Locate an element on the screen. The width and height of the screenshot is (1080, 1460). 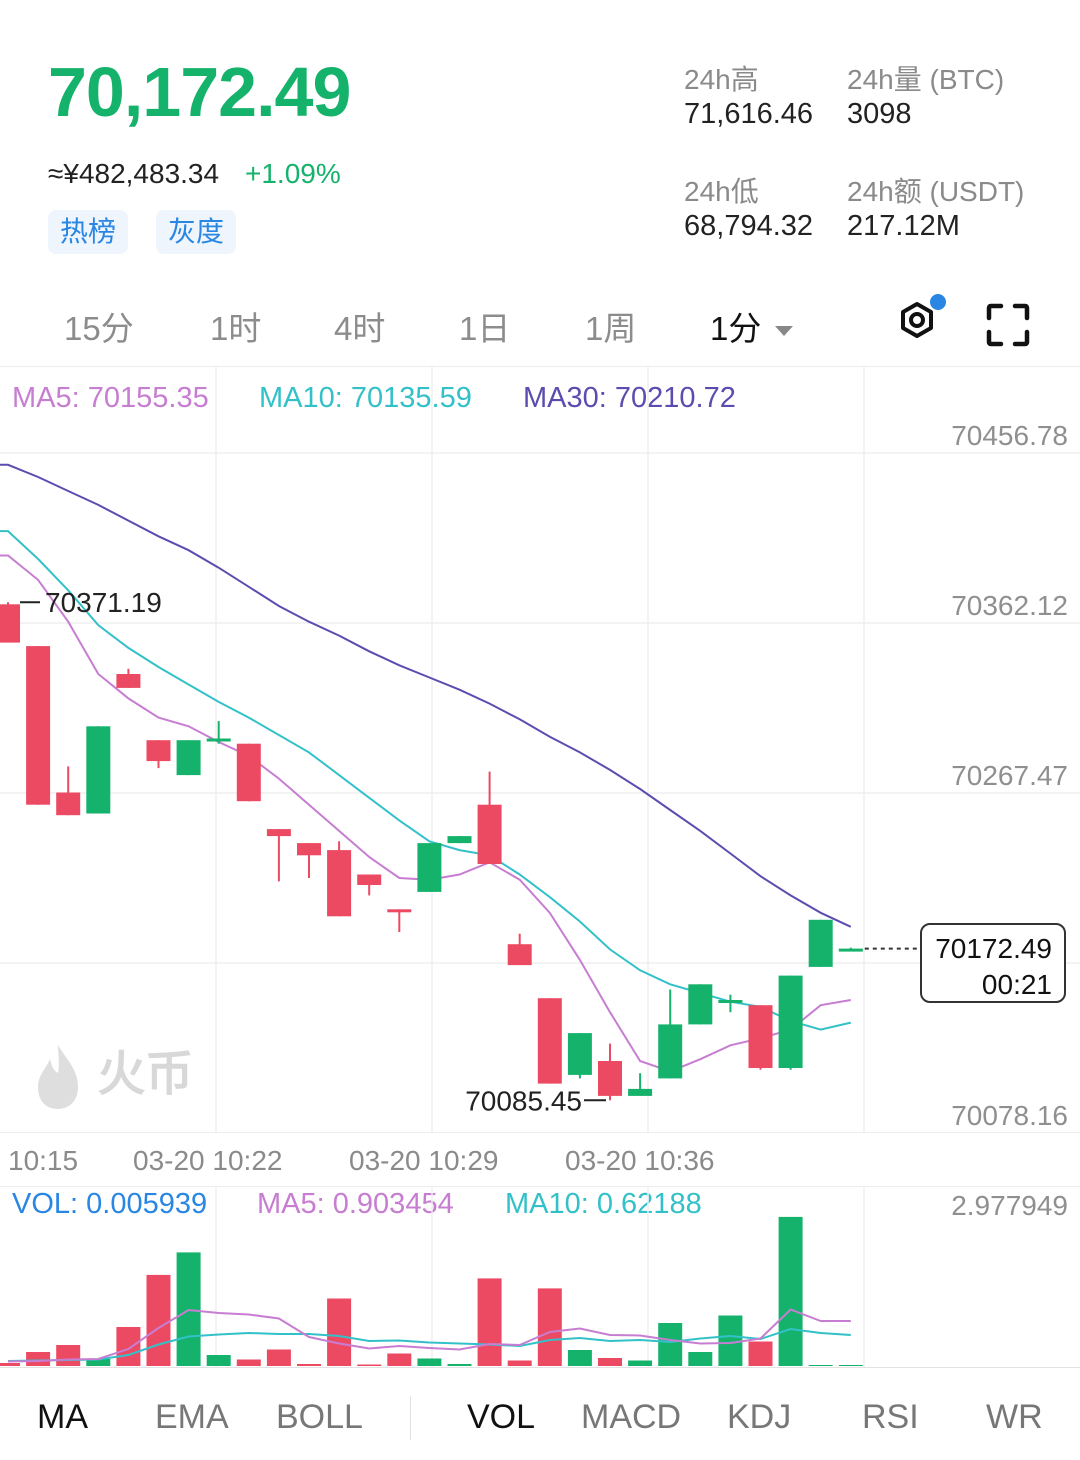
tab-kdj: KDJ is located at coordinates (759, 1417).